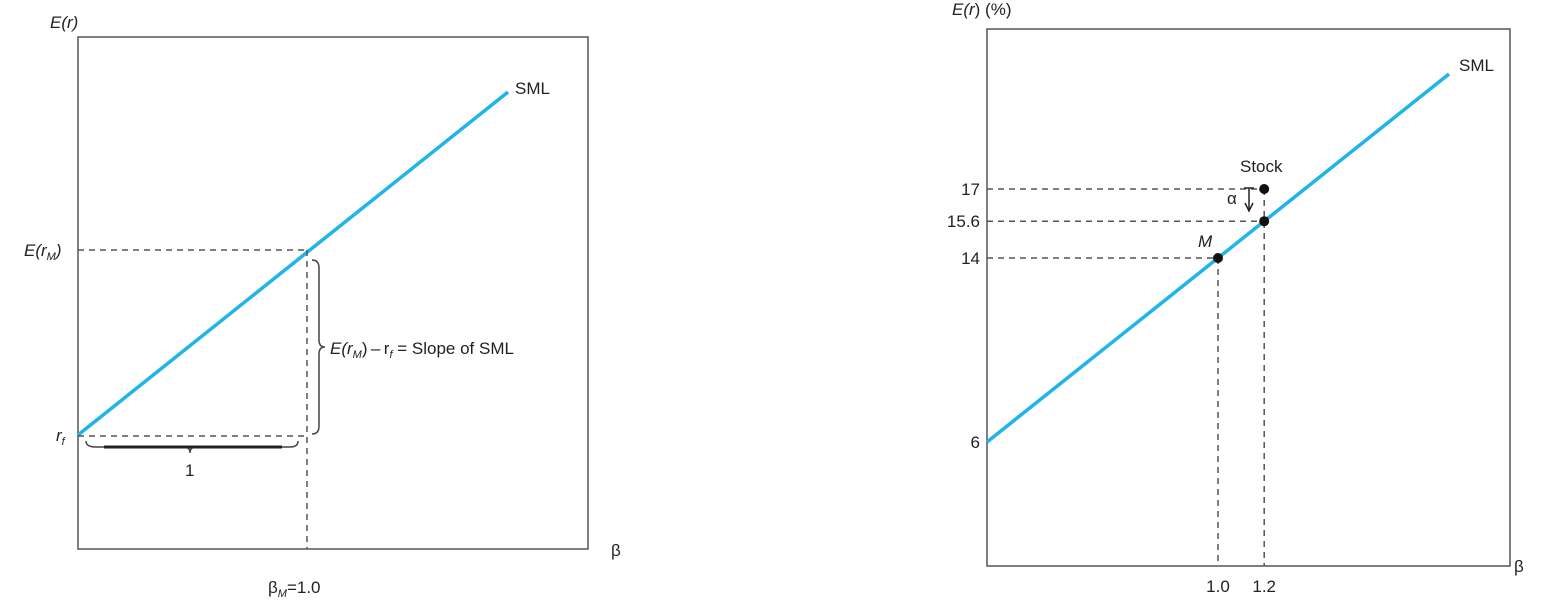 This screenshot has width=1551, height=613. What do you see at coordinates (963, 316) in the screenshot?
I see `right-y-tick-labels: 6 14 15.6 17` at bounding box center [963, 316].